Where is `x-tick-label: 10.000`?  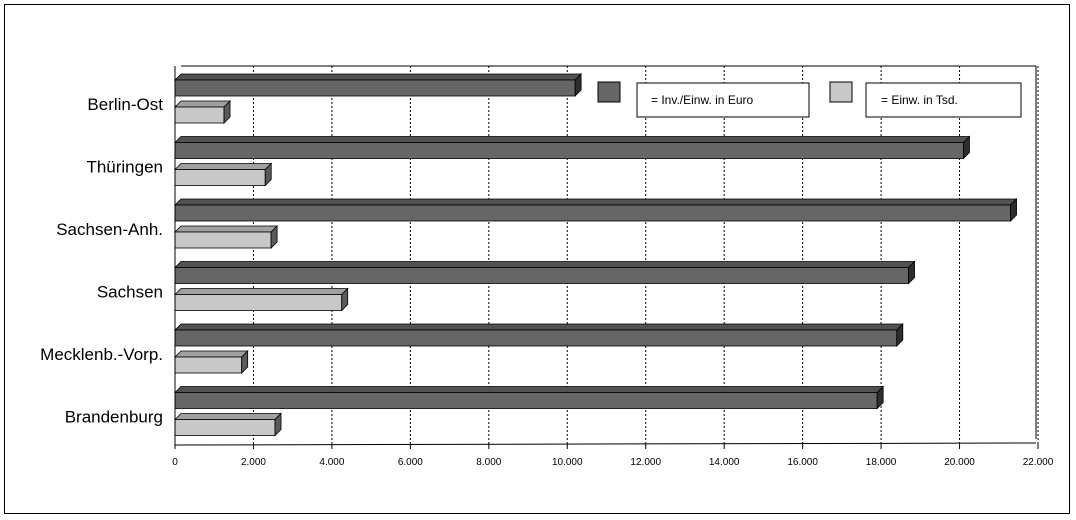
x-tick-label: 10.000 is located at coordinates (567, 462).